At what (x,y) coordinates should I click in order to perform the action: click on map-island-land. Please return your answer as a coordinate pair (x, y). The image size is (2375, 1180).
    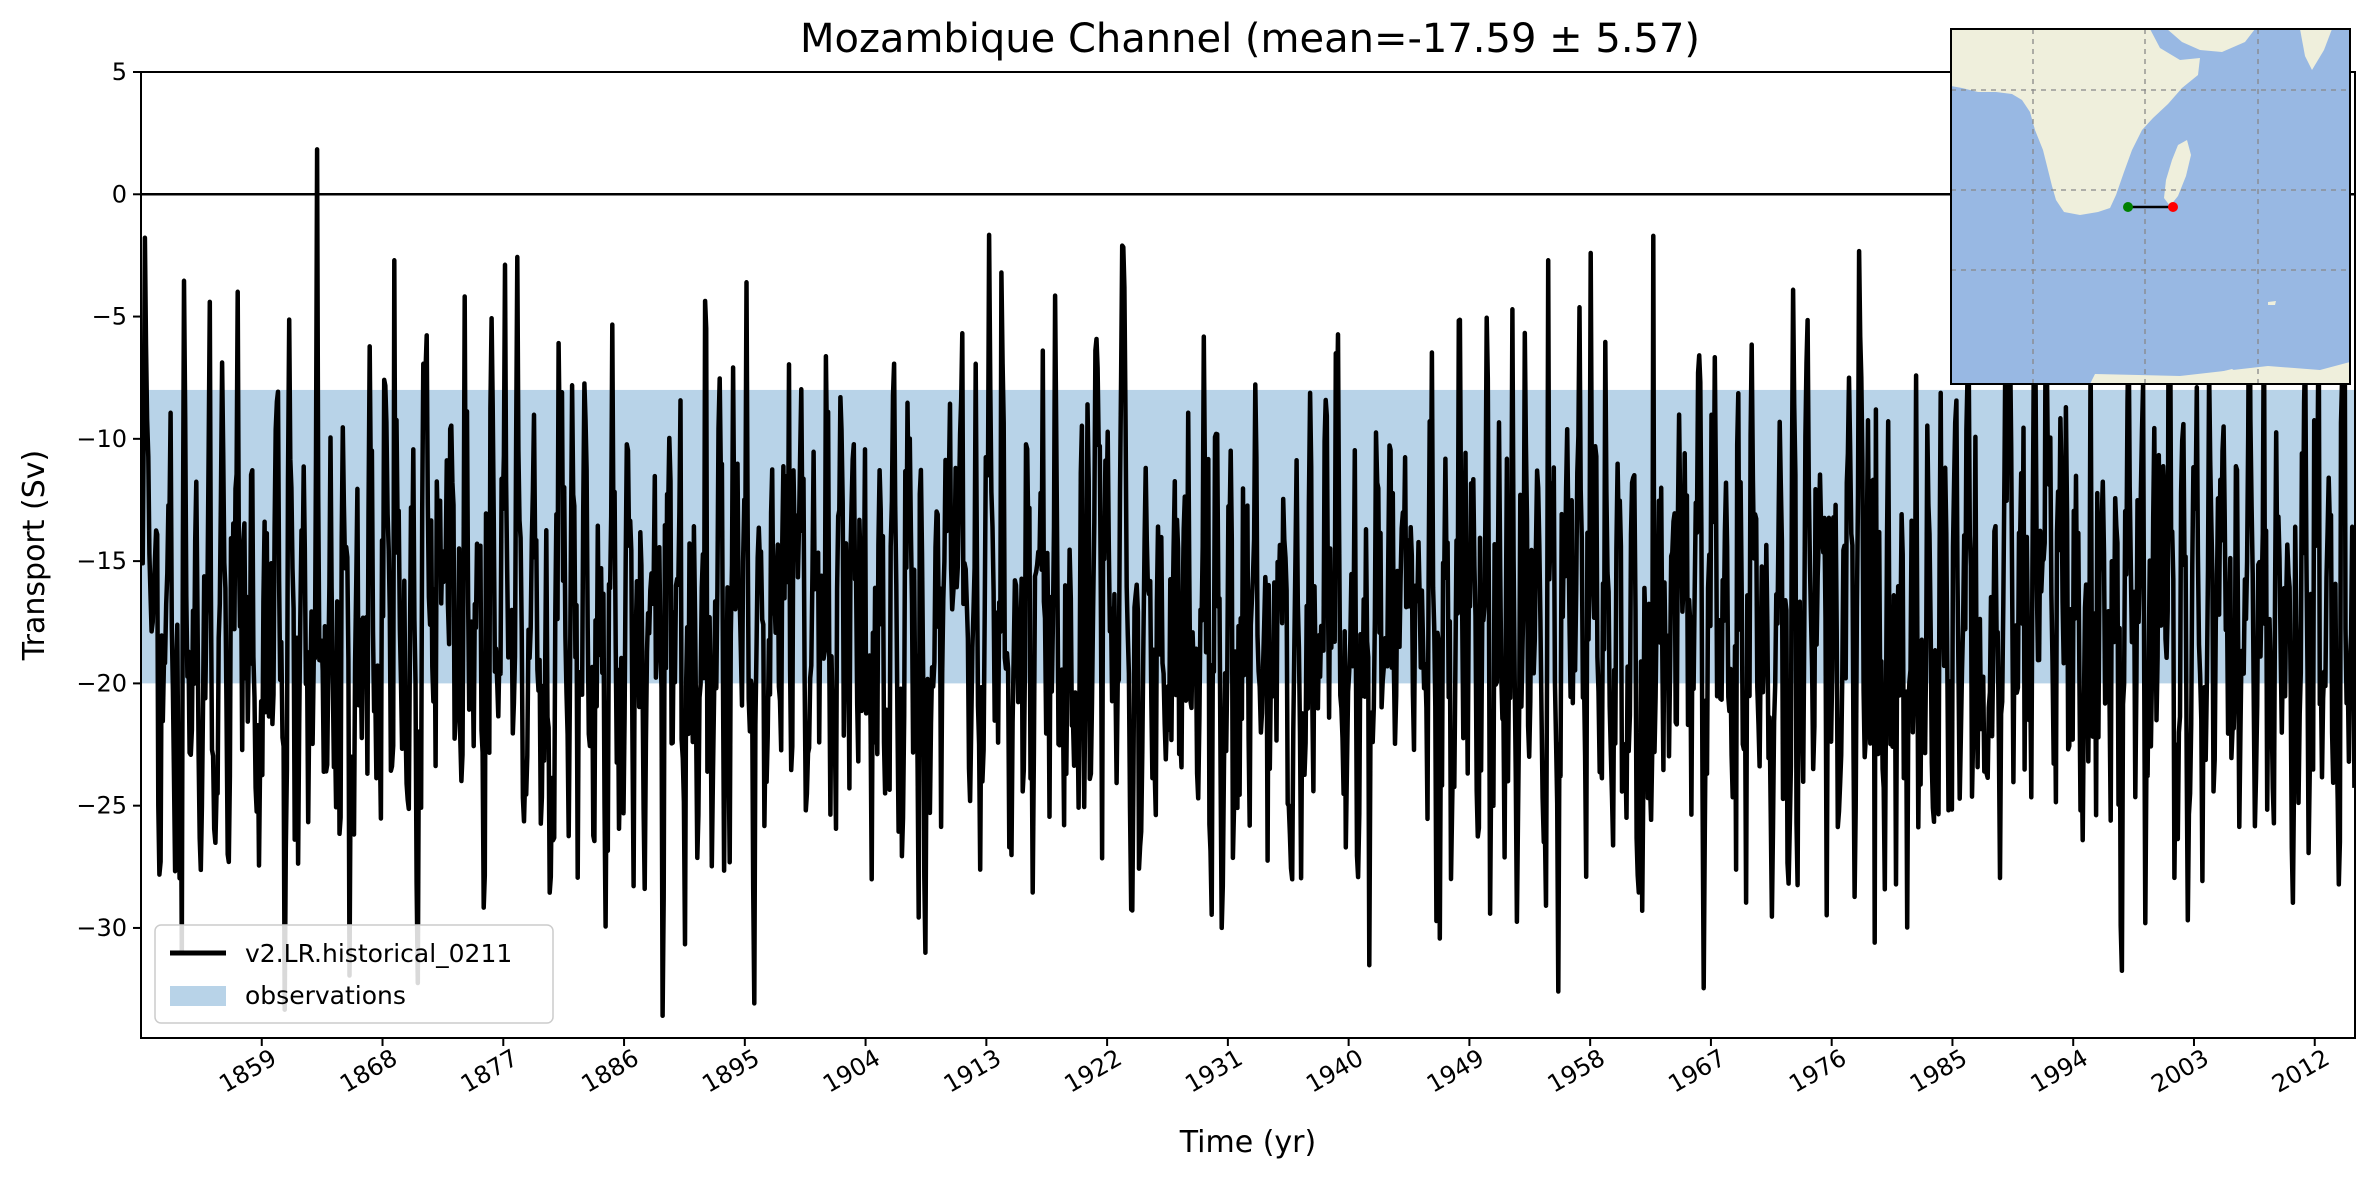
    Looking at the image, I should click on (2272, 303).